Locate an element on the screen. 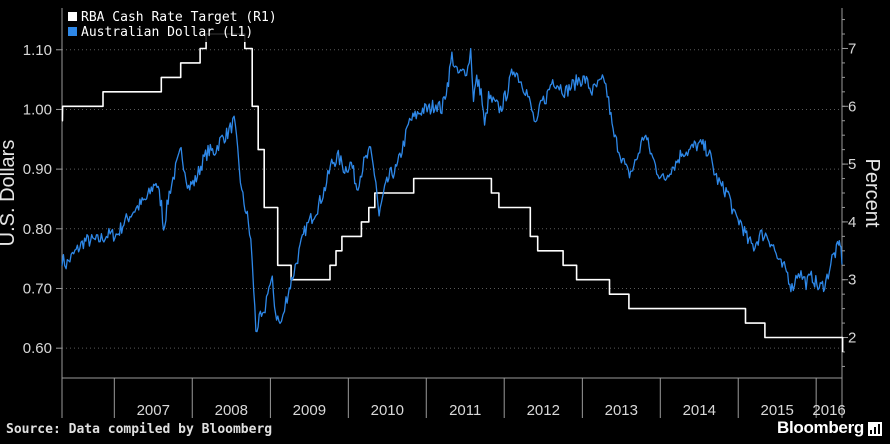 This screenshot has height=444, width=890. right-tick-label: 2 is located at coordinates (852, 338).